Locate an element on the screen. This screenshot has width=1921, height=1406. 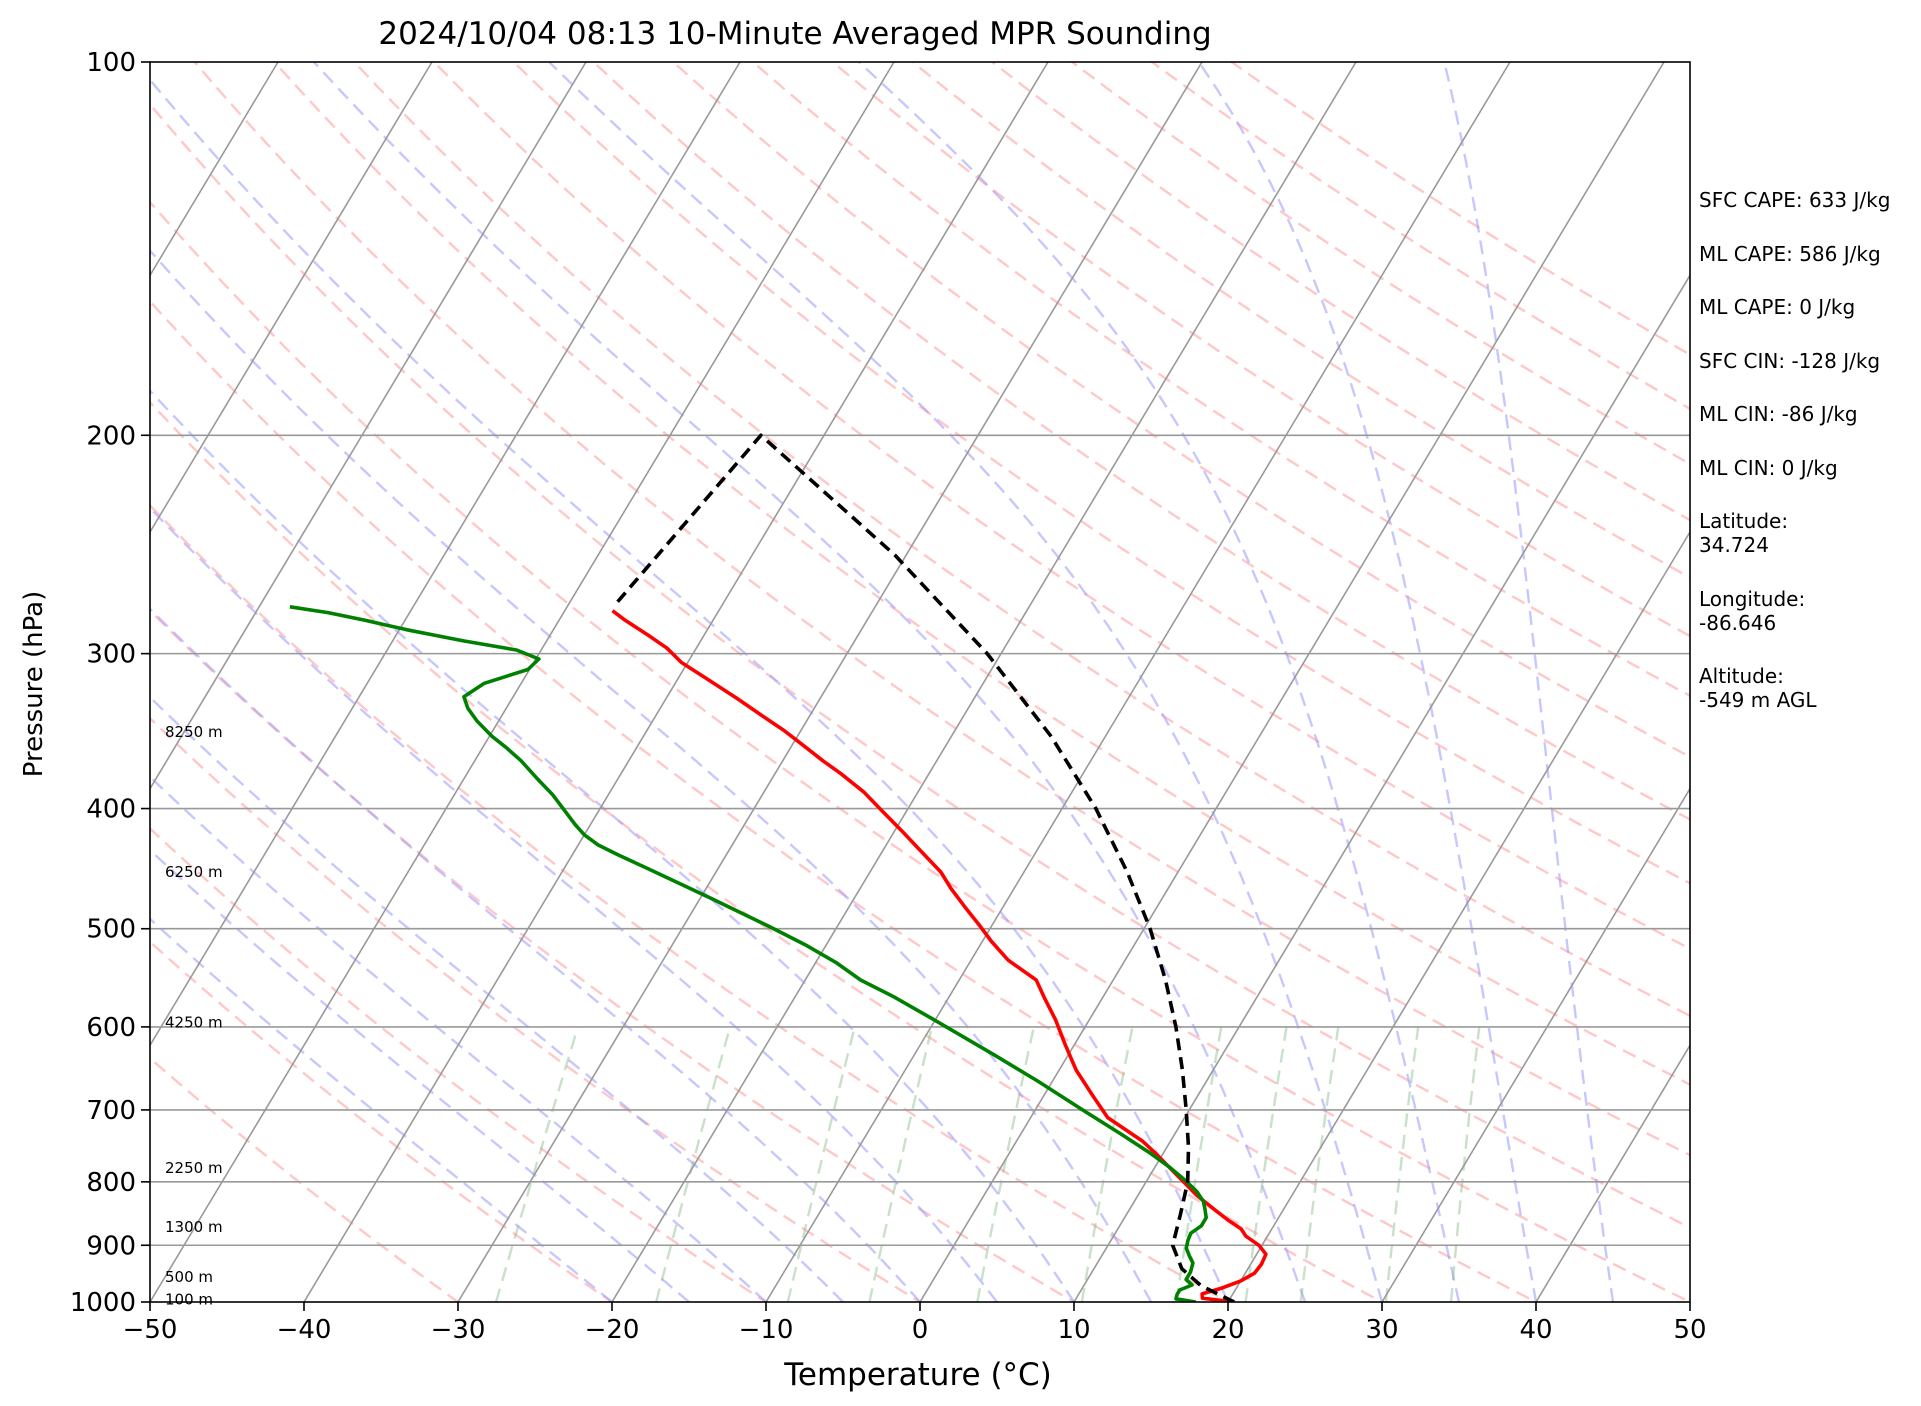
y-tick-label: 300 is located at coordinates (111, 655).